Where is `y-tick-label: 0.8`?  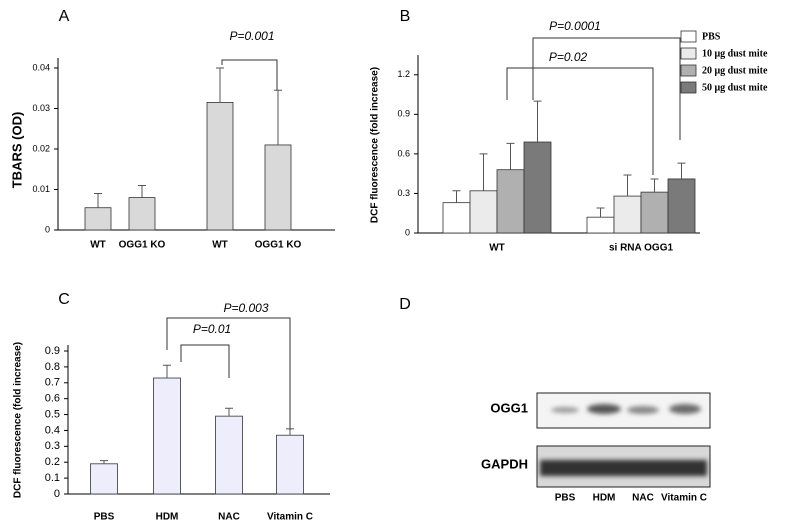
y-tick-label: 0.8 is located at coordinates (52, 367).